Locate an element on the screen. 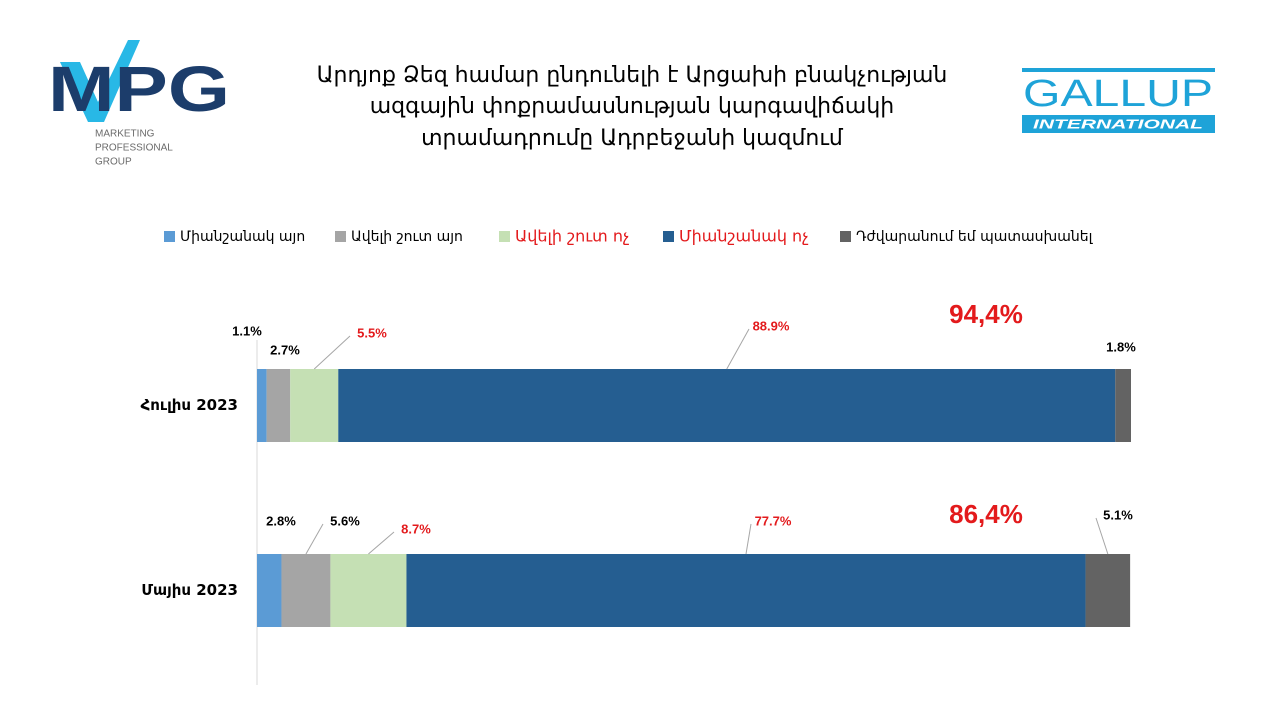 The image size is (1271, 710). category-label: Հուլիս 2023 is located at coordinates (189, 405).